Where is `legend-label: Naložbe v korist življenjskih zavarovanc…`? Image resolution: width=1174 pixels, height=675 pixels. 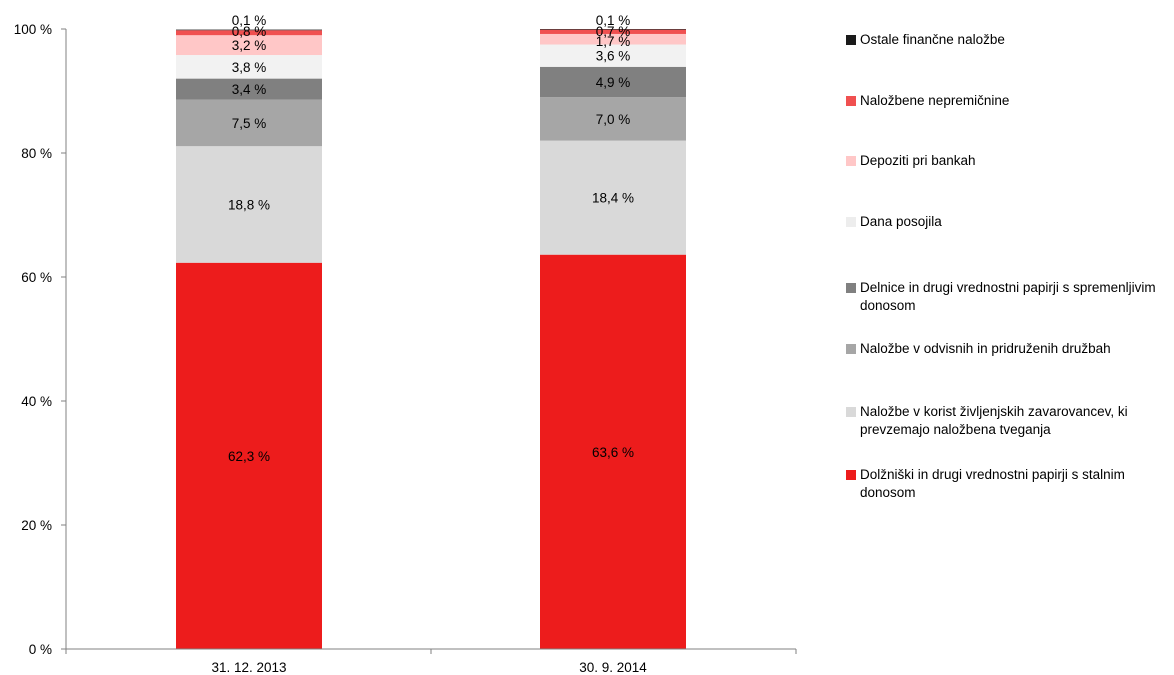
legend-label: Naložbe v korist življenjskih zavarovanc… is located at coordinates (994, 420).